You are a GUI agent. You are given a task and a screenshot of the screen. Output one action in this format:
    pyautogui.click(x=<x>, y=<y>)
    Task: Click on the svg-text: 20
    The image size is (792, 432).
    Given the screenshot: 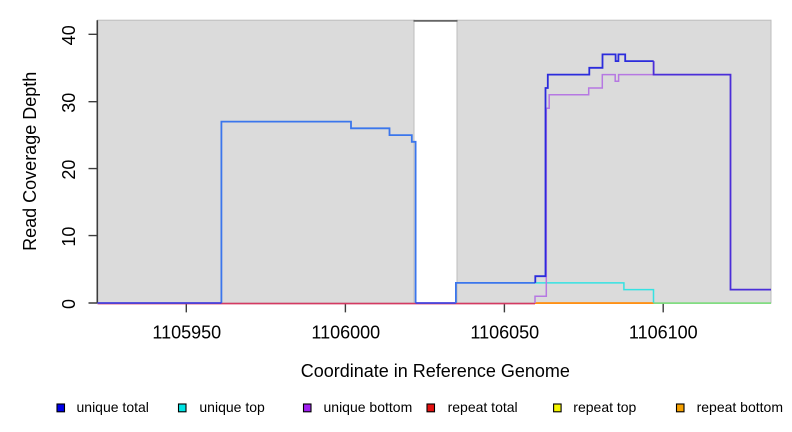 What is the action you would take?
    pyautogui.click(x=69, y=170)
    